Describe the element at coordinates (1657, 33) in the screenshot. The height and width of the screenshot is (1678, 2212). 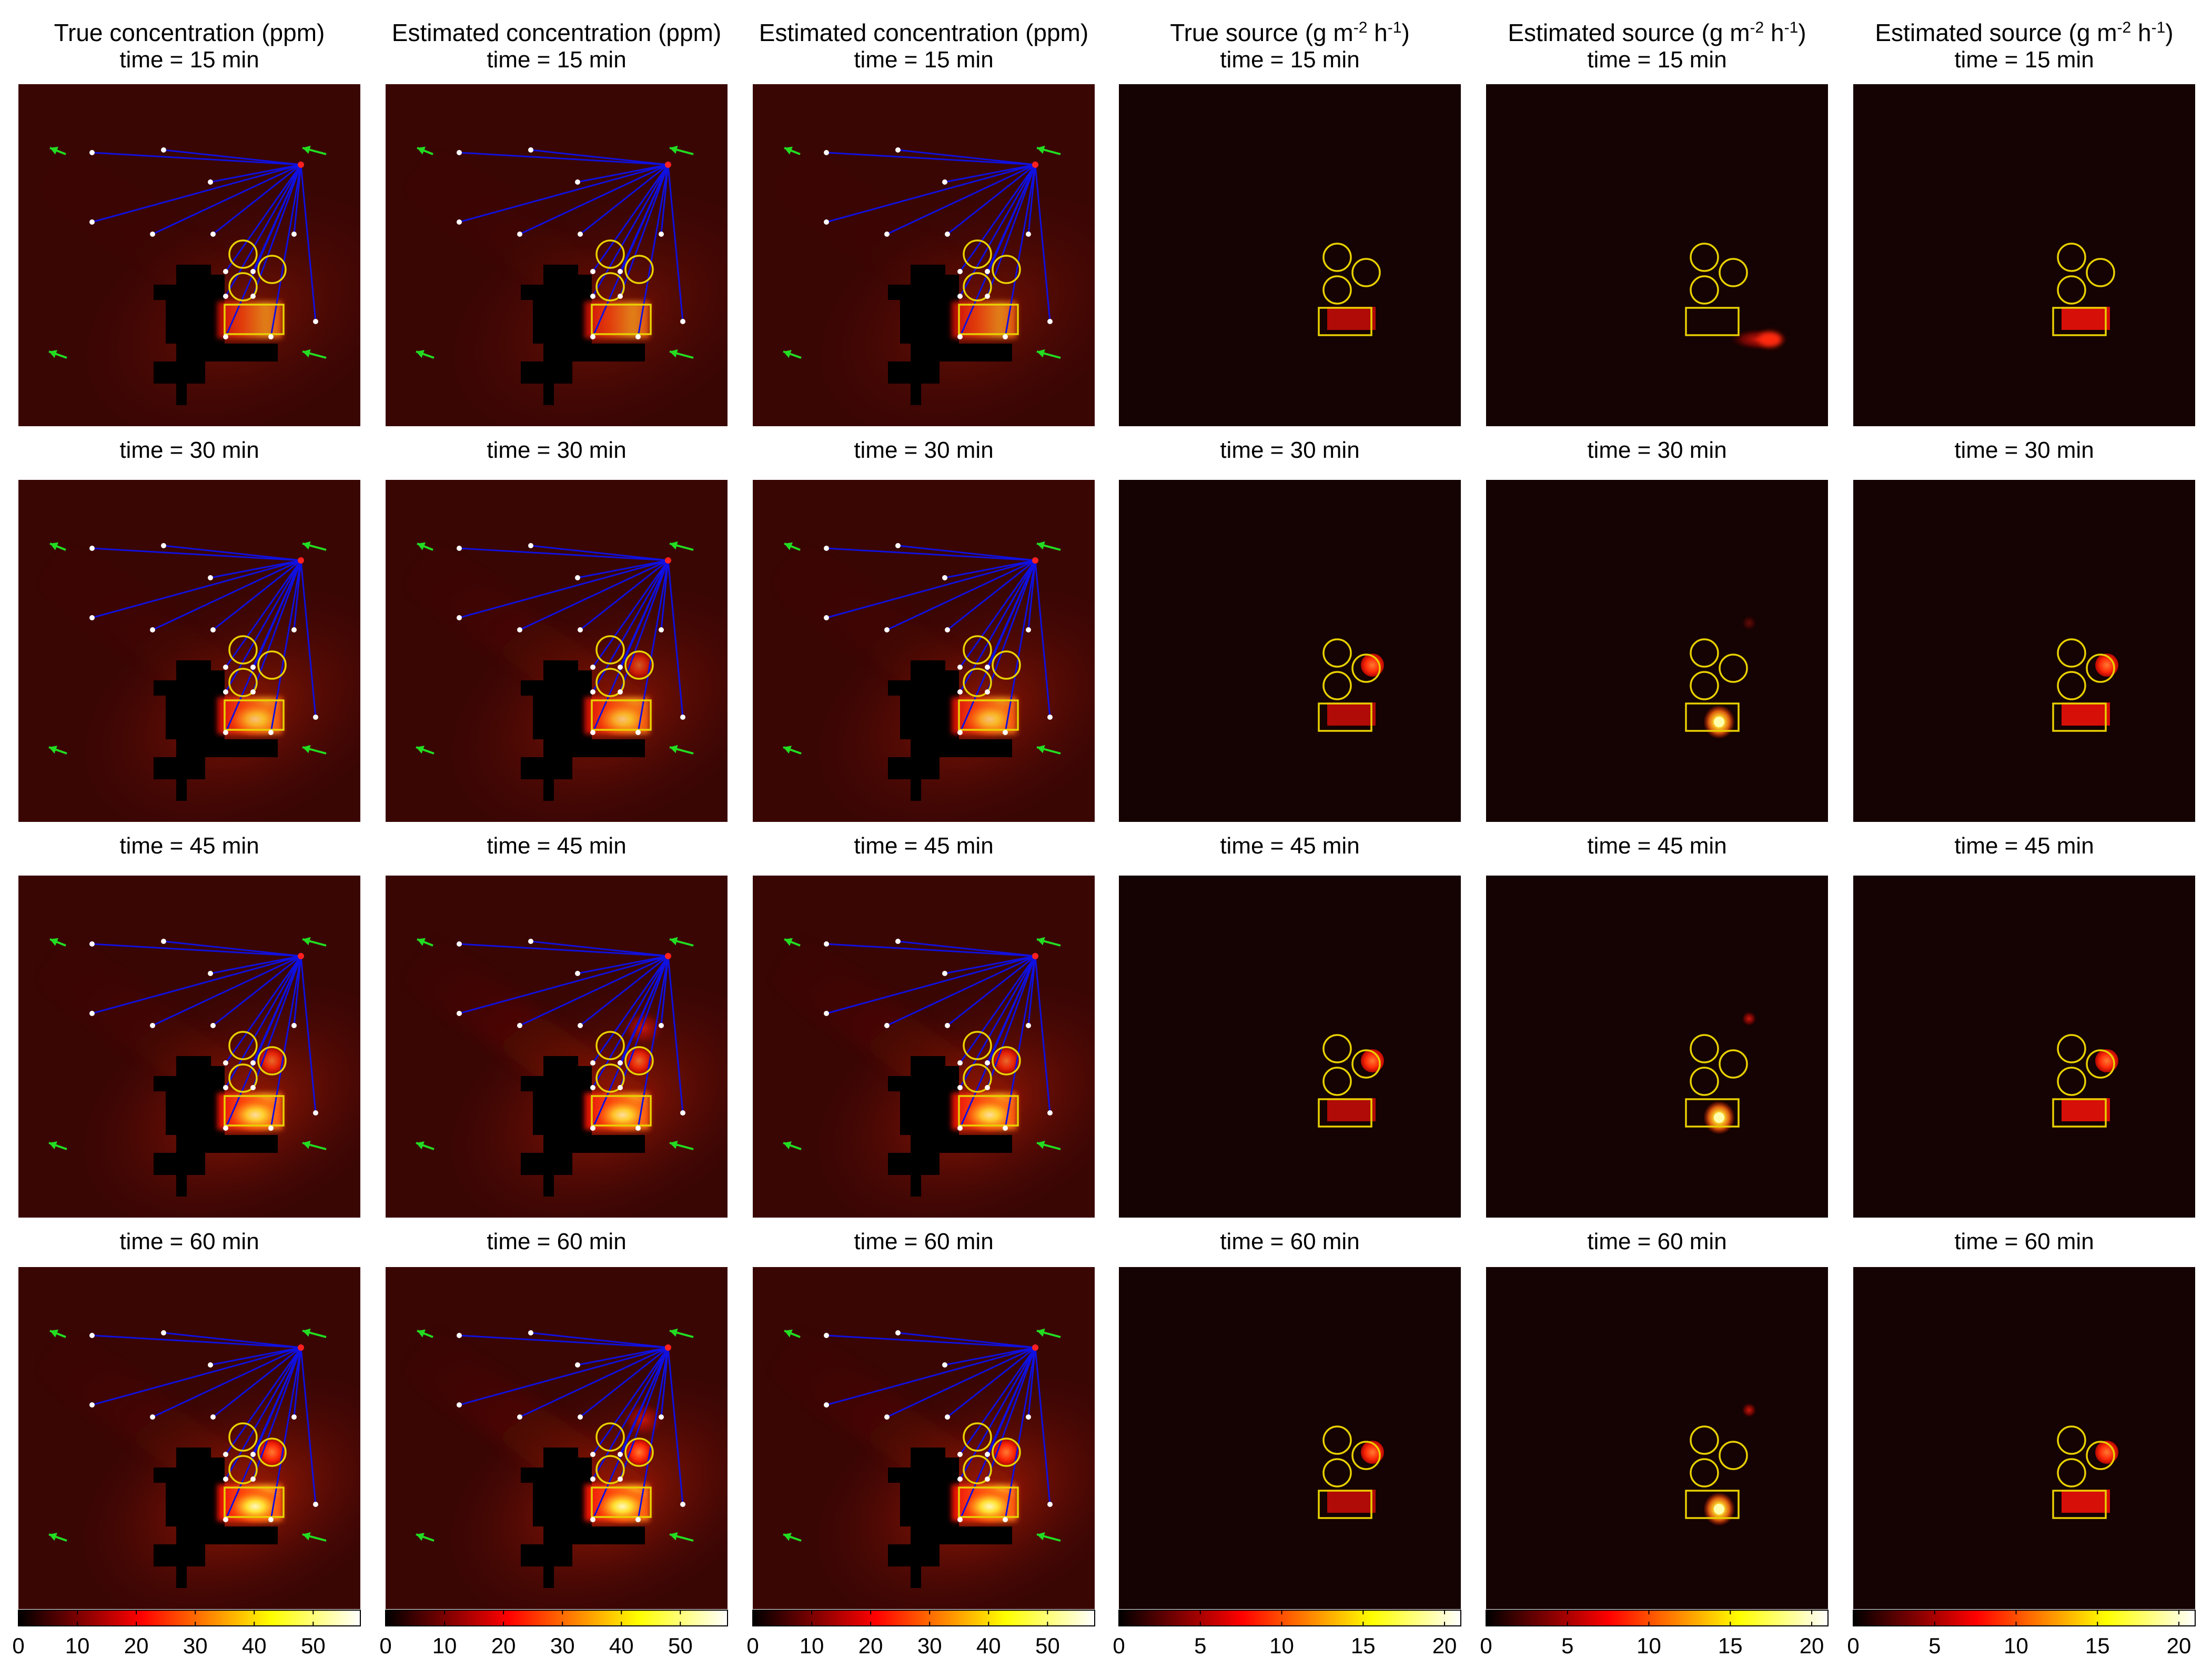
I see `column-title-5: Estimated source (g m-2 h-1)` at that location.